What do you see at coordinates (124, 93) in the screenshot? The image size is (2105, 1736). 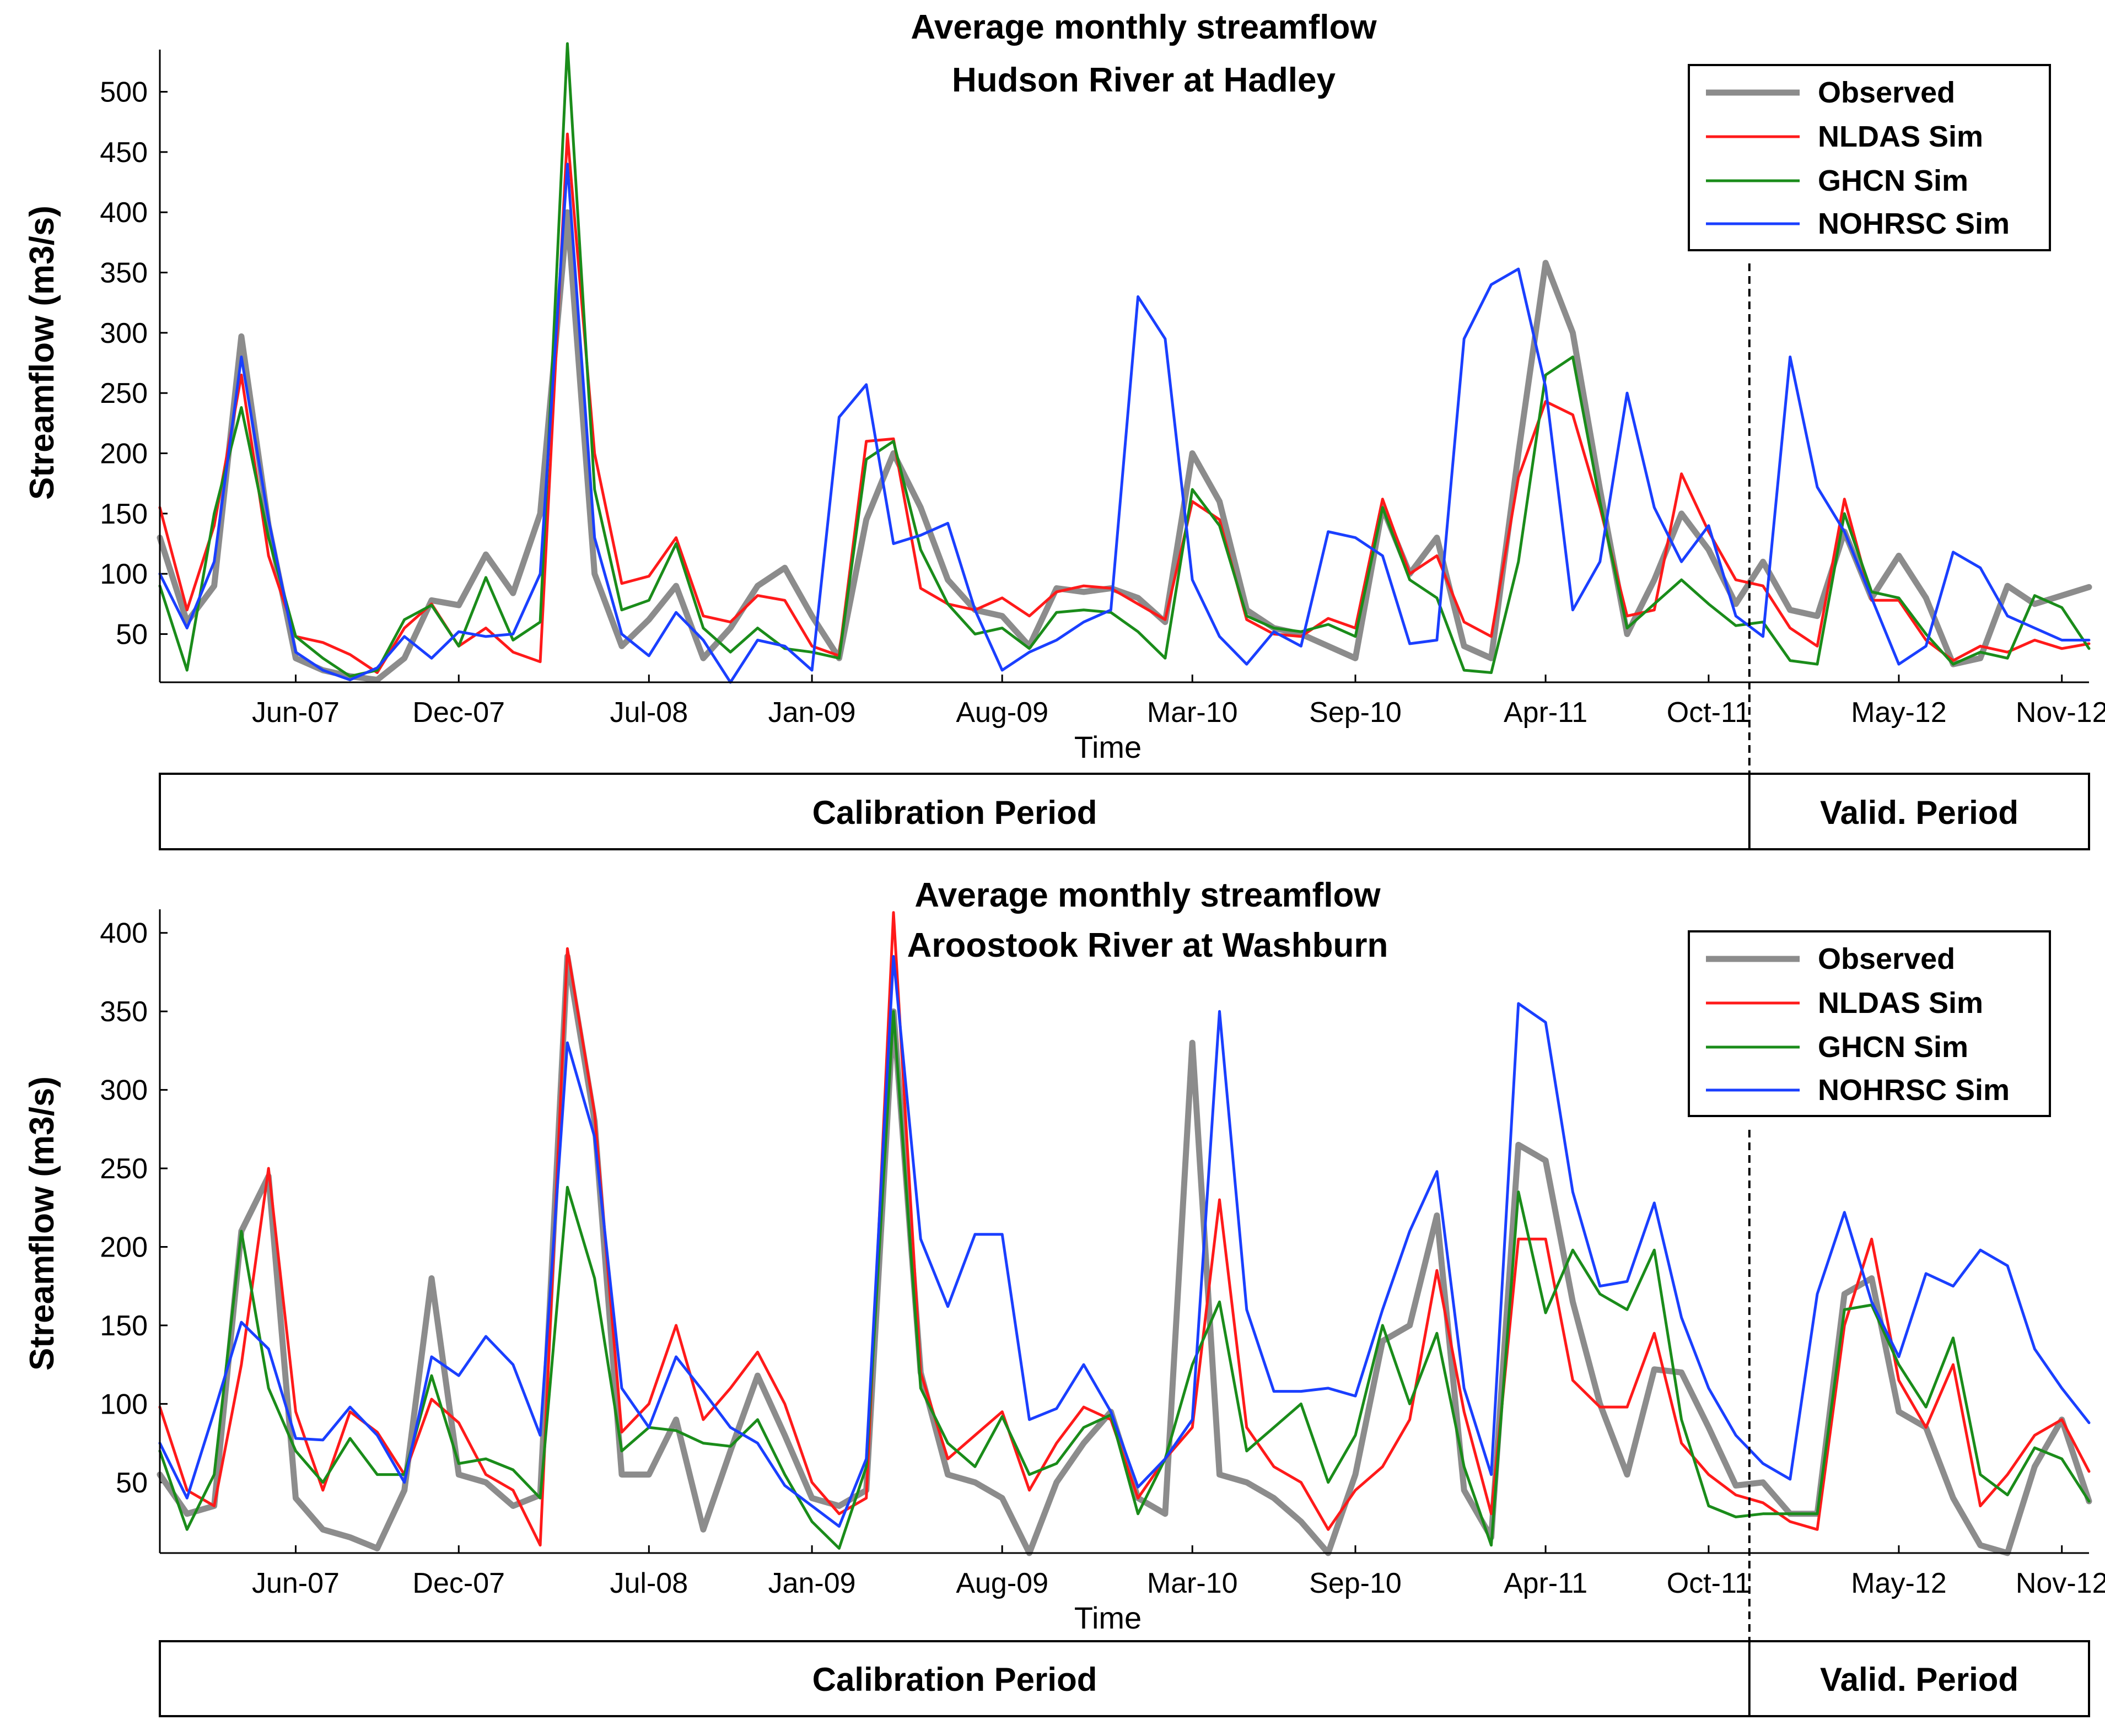 I see `y-tick-label: 500` at bounding box center [124, 93].